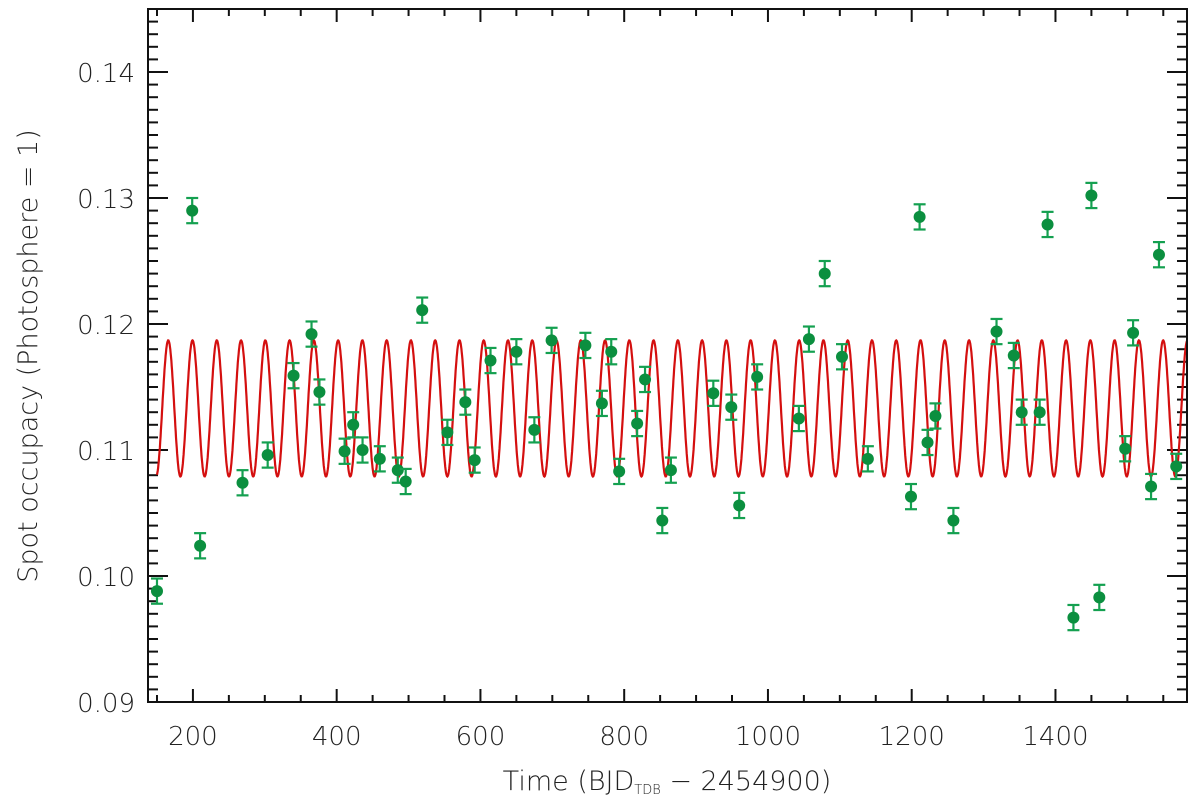 The width and height of the screenshot is (1200, 810). What do you see at coordinates (912, 737) in the screenshot?
I see `x-tick-label: 1200` at bounding box center [912, 737].